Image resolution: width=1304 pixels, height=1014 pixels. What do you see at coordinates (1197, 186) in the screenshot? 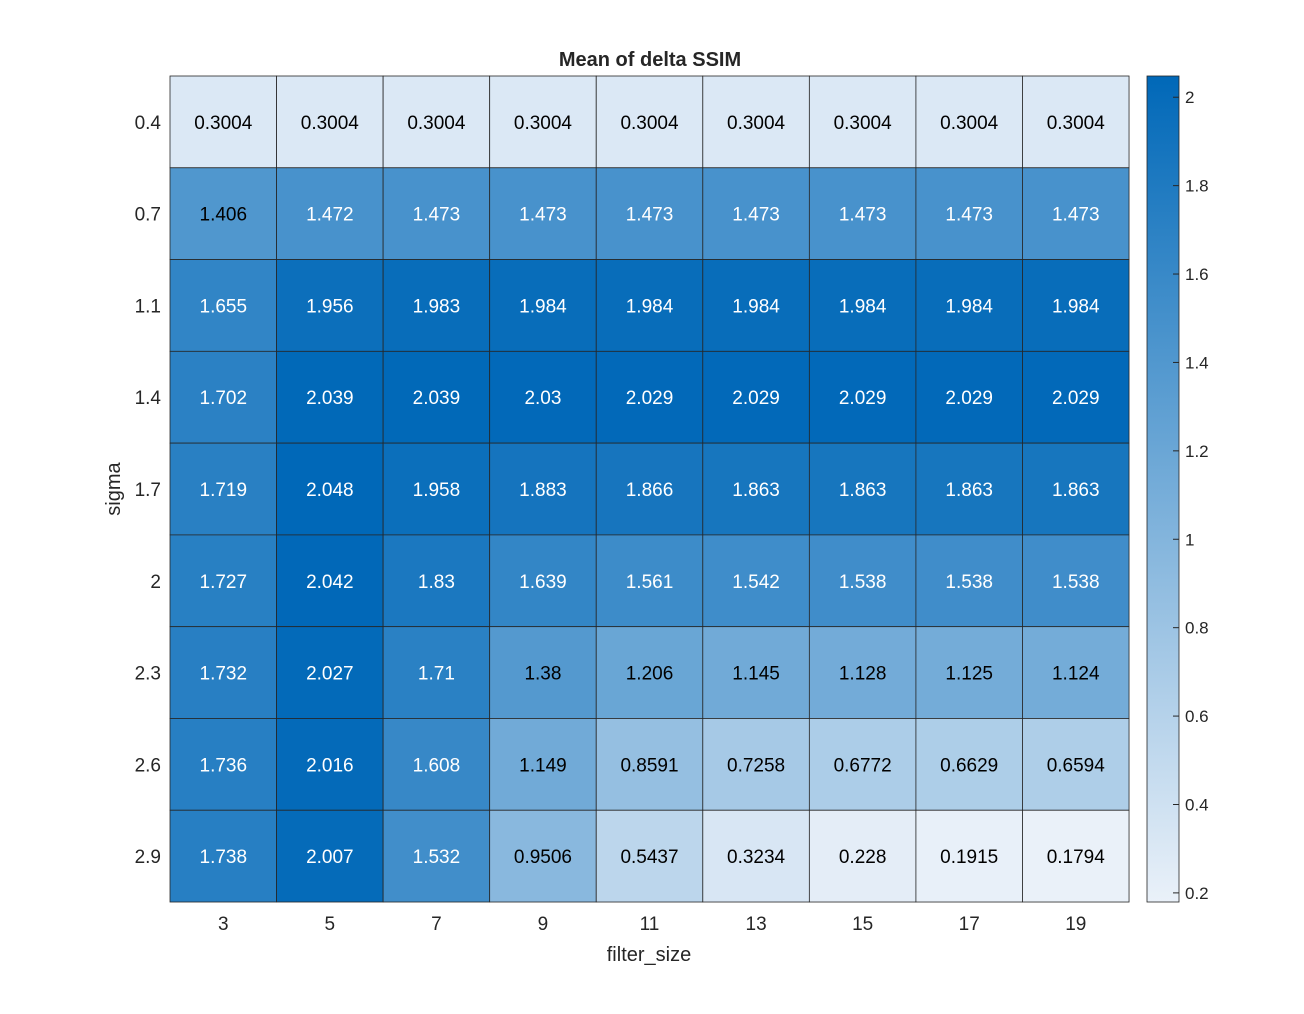
I see `colorbar-tick-label: 1.8` at bounding box center [1197, 186].